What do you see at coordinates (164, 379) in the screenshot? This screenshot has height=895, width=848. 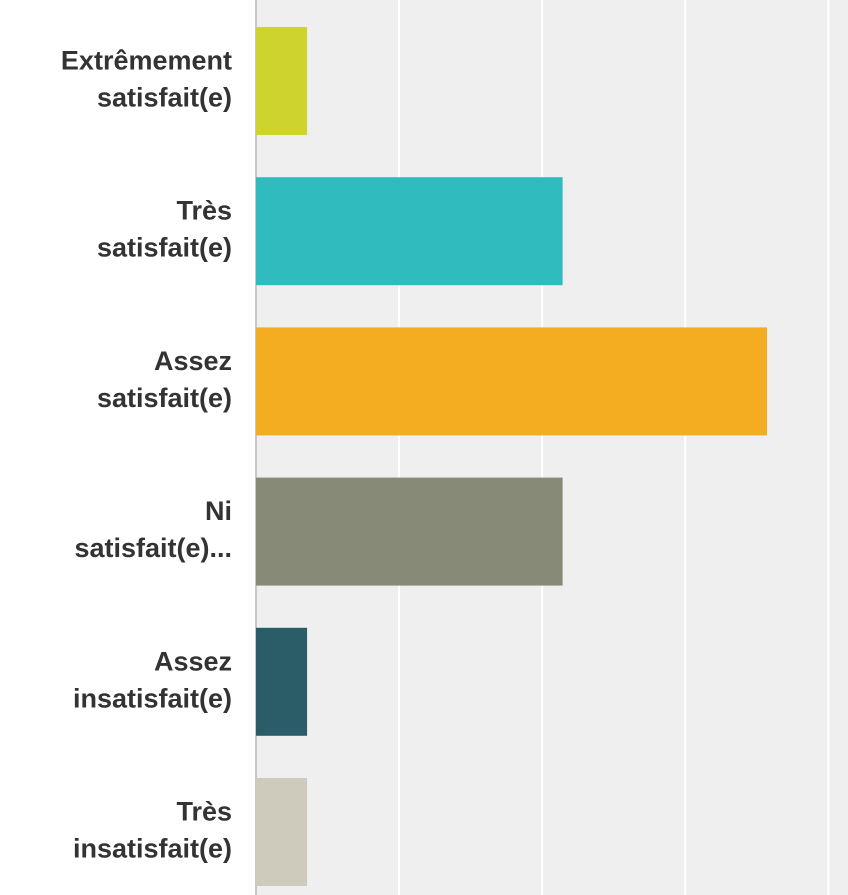 I see `category-label-3: Assez satisfait(e)` at bounding box center [164, 379].